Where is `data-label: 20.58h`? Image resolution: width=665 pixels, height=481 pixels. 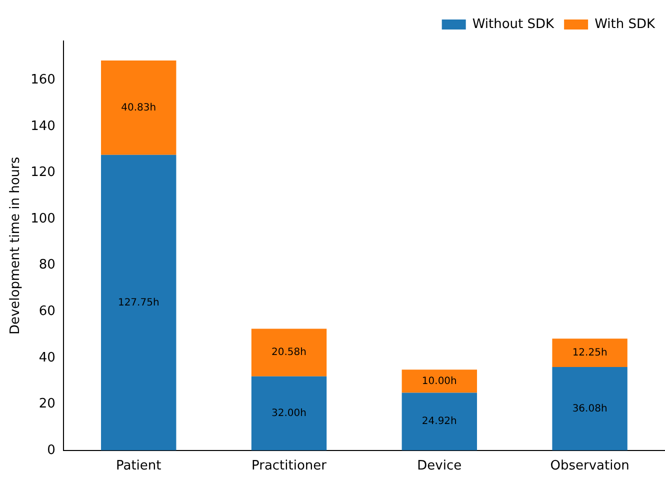 data-label: 20.58h is located at coordinates (289, 352).